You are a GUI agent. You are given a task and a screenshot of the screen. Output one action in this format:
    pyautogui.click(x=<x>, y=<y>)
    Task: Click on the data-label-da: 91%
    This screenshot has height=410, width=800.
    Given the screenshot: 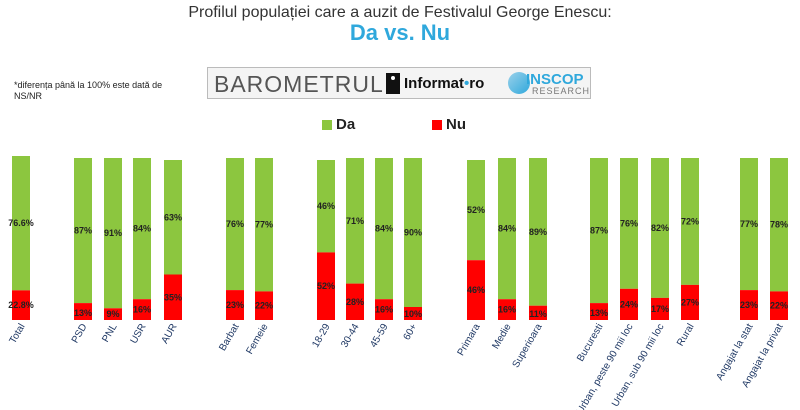 What is the action you would take?
    pyautogui.click(x=113, y=233)
    